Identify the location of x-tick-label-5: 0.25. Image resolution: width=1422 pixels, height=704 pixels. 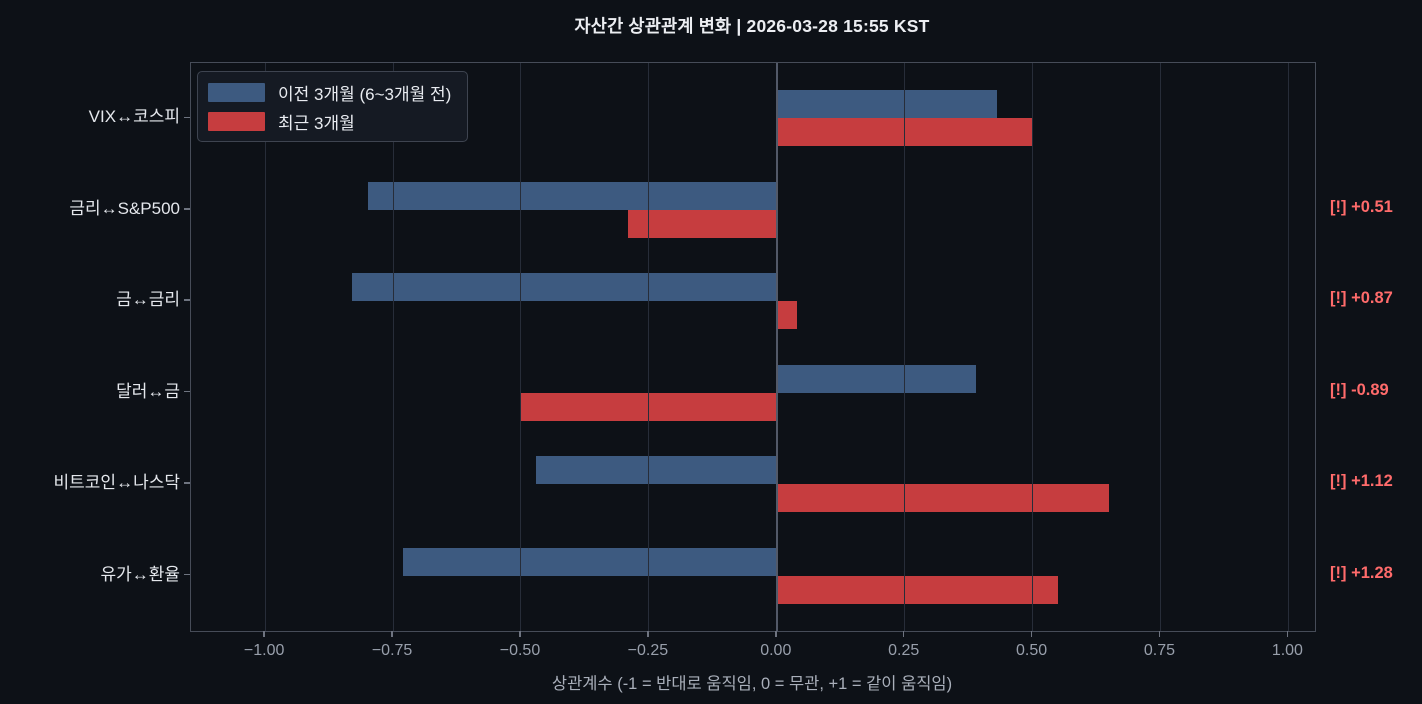
(904, 650).